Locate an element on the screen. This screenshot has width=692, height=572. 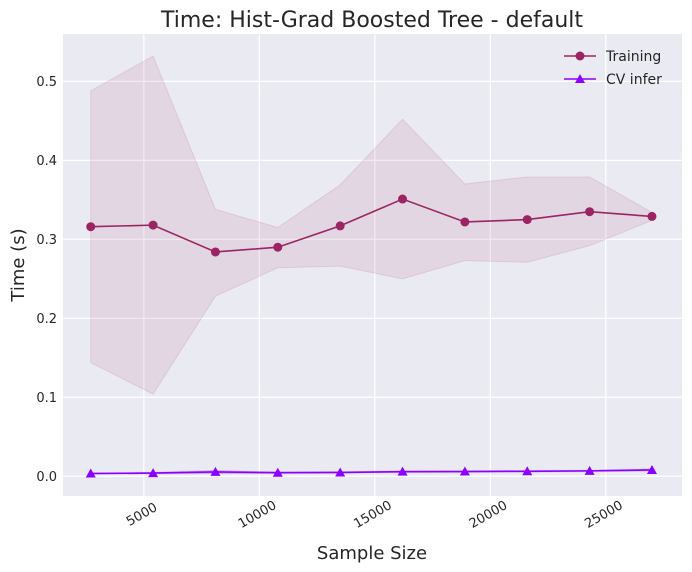
y-tick-label: 0.0 is located at coordinates (46, 477).